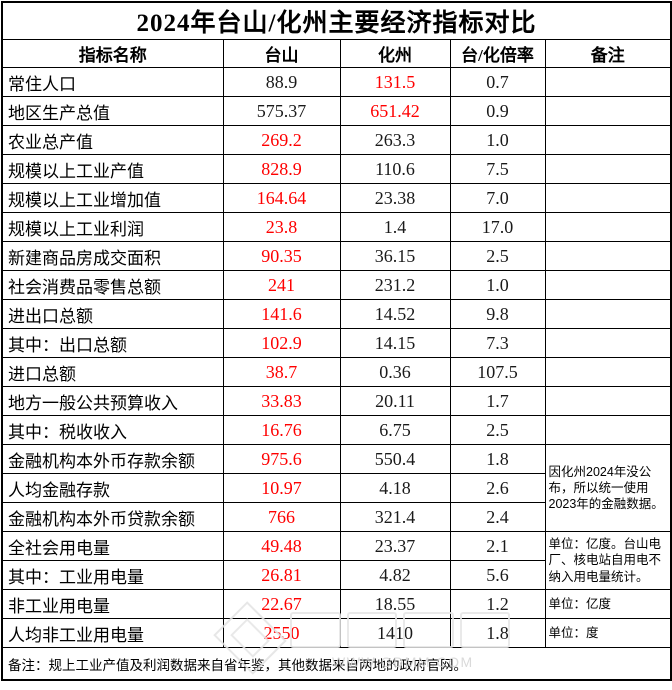 This screenshot has width=672, height=690. What do you see at coordinates (395, 111) in the screenshot?
I see `huazhou-value: 651.42` at bounding box center [395, 111].